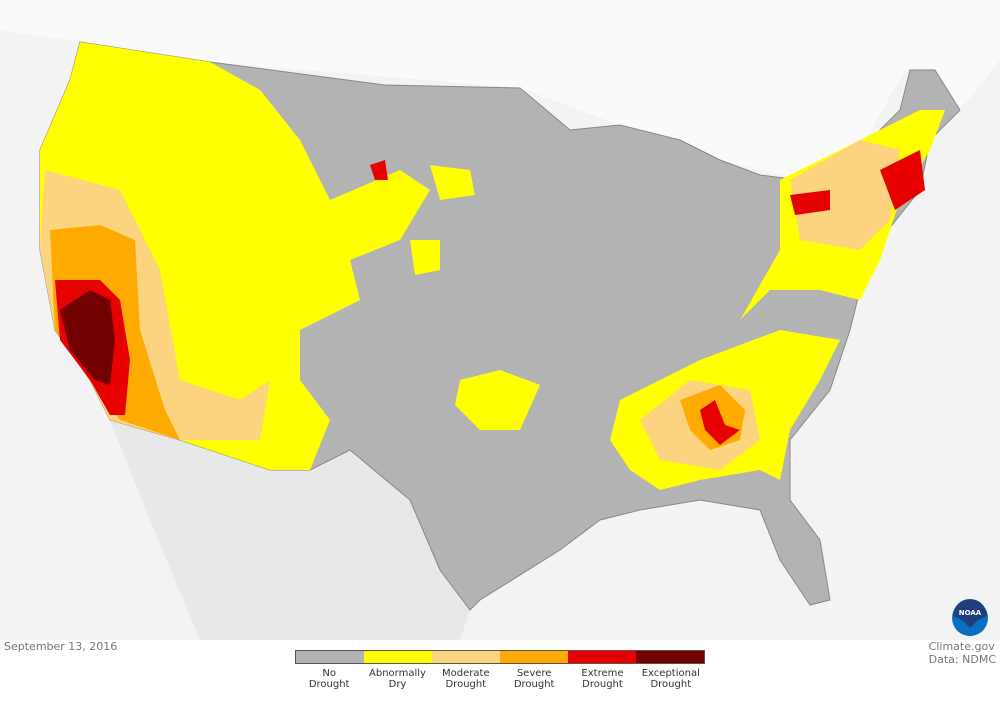 Image resolution: width=1000 pixels, height=704 pixels. I want to click on legend-label-severe: Severe Drought, so click(534, 679).